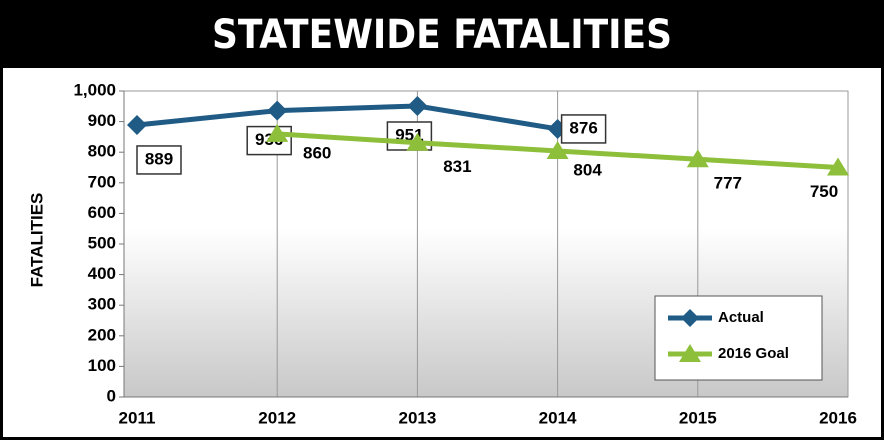  What do you see at coordinates (137, 417) in the screenshot?
I see `x-tick-label: 2011` at bounding box center [137, 417].